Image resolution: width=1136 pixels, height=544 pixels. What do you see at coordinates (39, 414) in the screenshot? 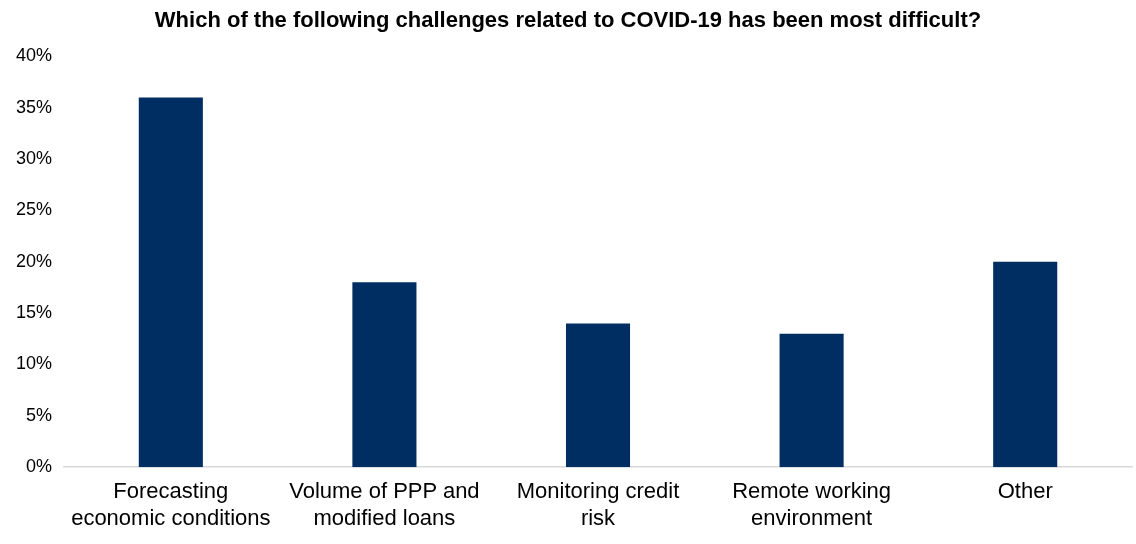
I see `y-tick-label: 5%` at bounding box center [39, 414].